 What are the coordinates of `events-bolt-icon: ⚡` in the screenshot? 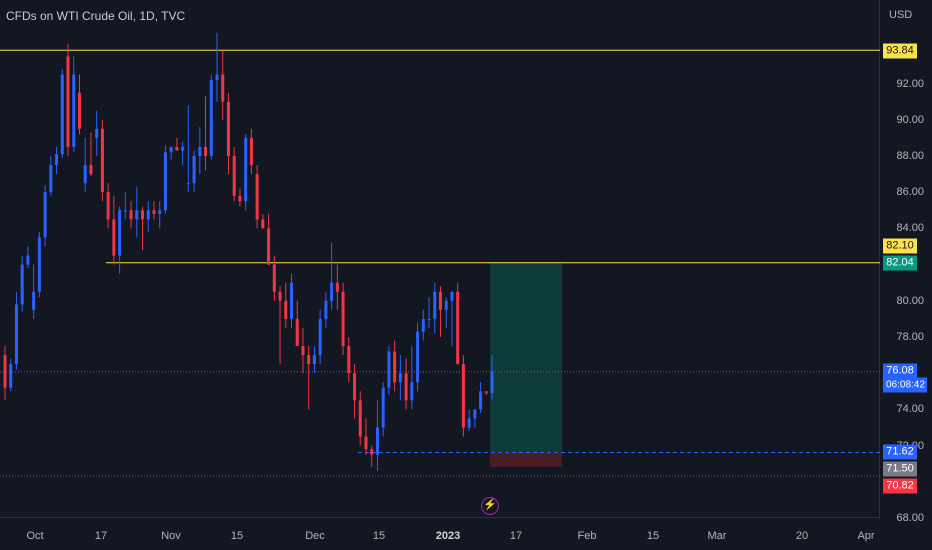 It's located at (490, 506).